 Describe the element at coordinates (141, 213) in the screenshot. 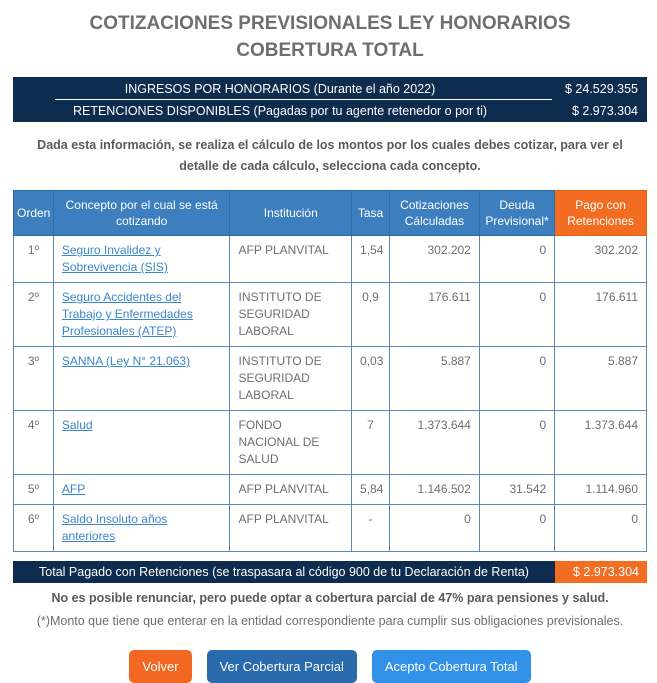

I see `col-header-concepto: Concepto por el cual se está cotizando` at that location.